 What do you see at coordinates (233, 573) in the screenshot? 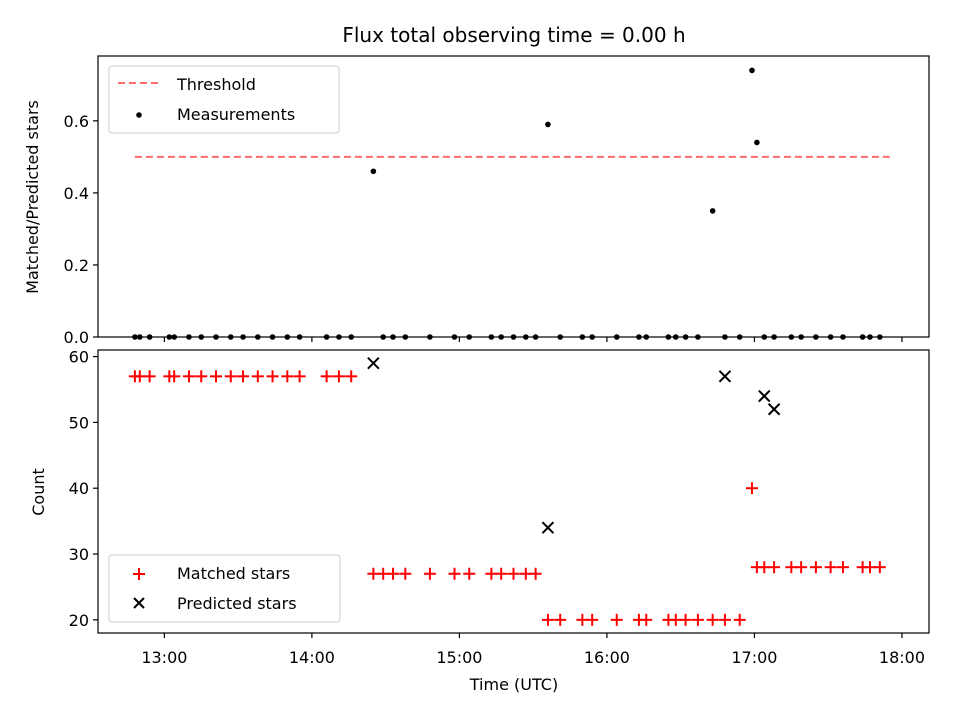
I see `legend-matched-label: Matched stars` at bounding box center [233, 573].